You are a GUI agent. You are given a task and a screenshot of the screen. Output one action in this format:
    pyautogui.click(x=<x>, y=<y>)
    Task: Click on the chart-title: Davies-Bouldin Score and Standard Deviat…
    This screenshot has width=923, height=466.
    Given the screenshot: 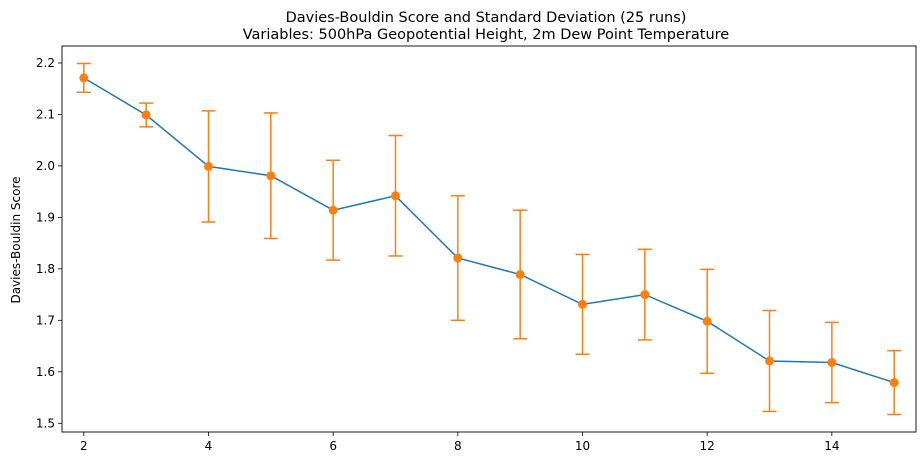 What is the action you would take?
    pyautogui.click(x=486, y=18)
    